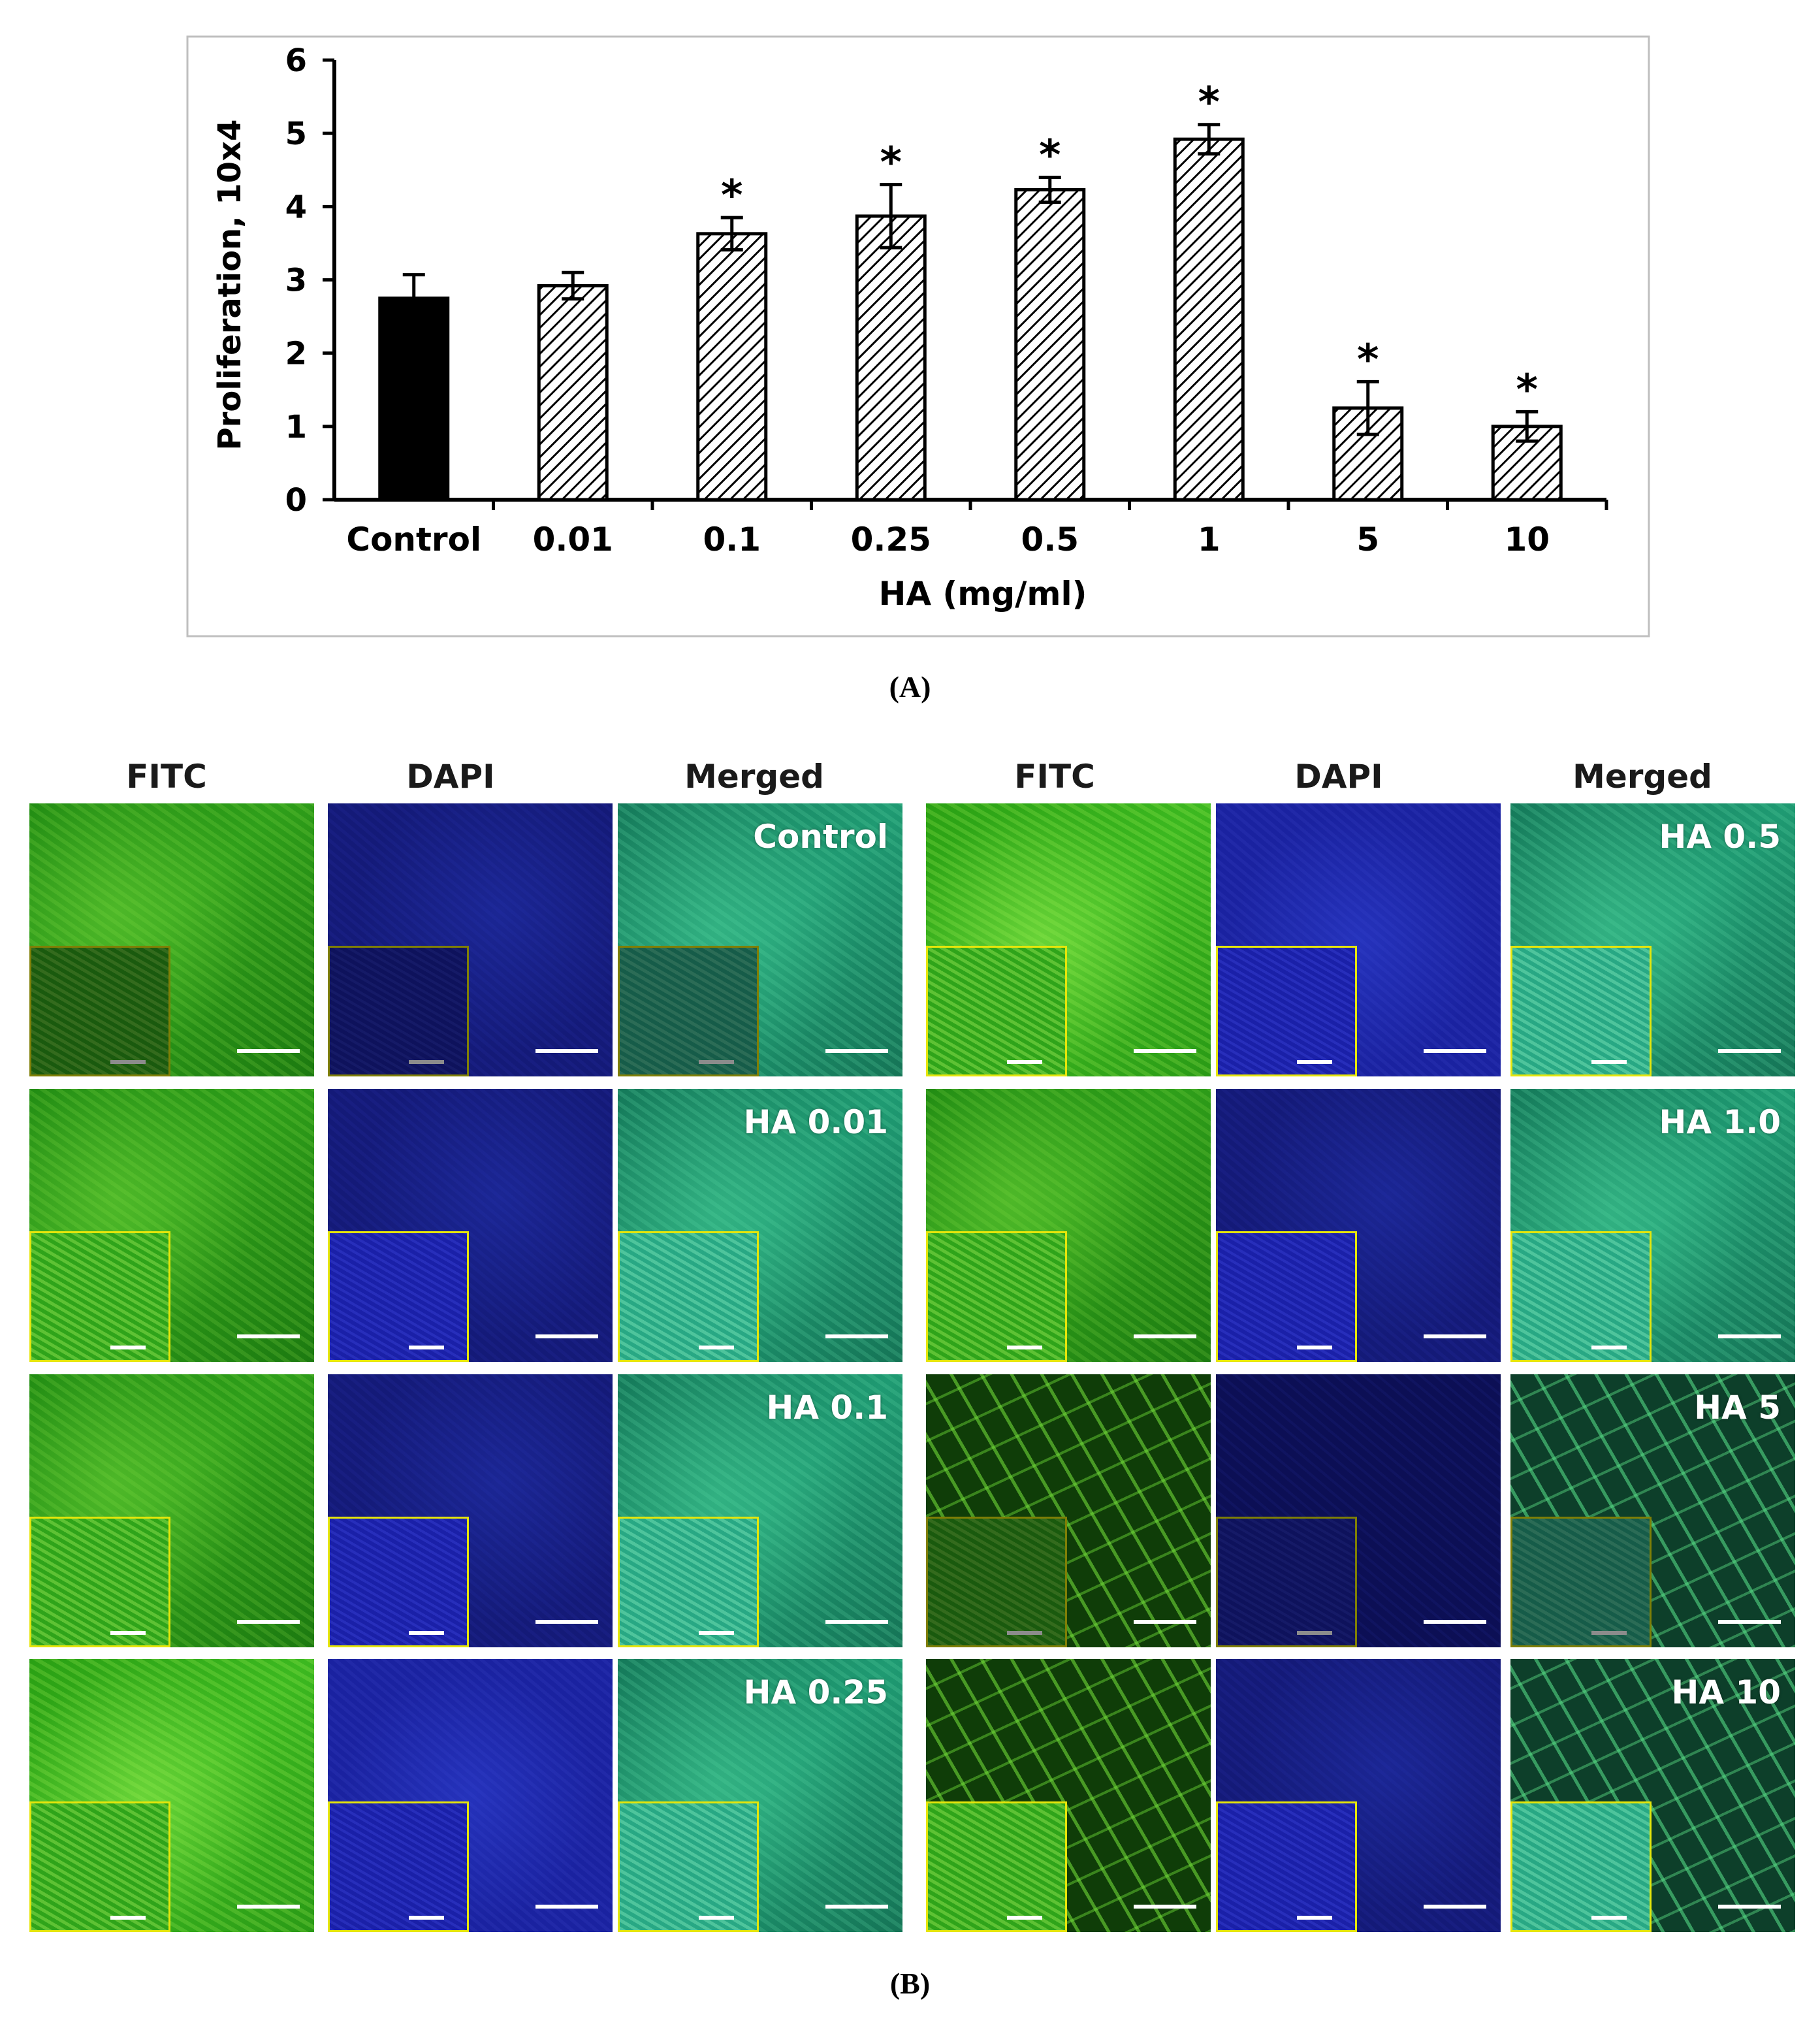 The image size is (1820, 2017). Describe the element at coordinates (1720, 837) in the screenshot. I see `condition-label: HA 0.5` at that location.